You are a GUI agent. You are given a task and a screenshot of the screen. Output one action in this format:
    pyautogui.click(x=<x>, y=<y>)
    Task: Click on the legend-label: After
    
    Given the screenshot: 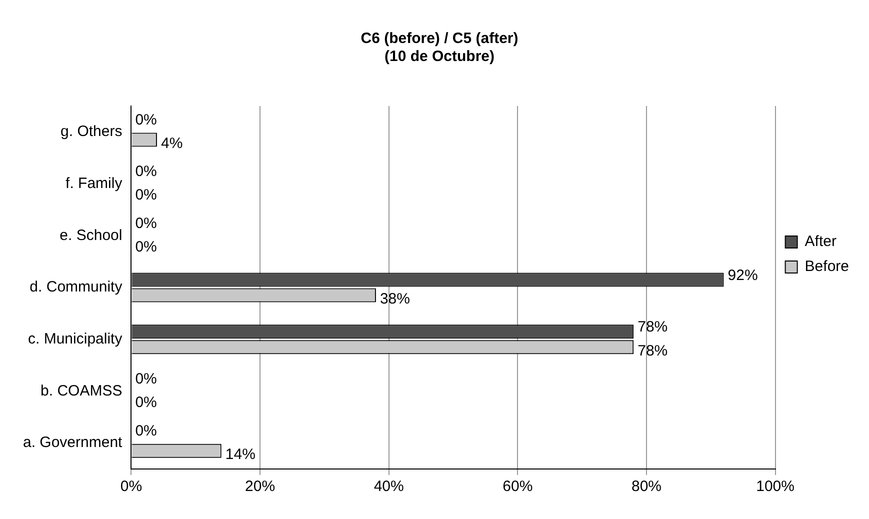 What is the action you would take?
    pyautogui.click(x=820, y=241)
    